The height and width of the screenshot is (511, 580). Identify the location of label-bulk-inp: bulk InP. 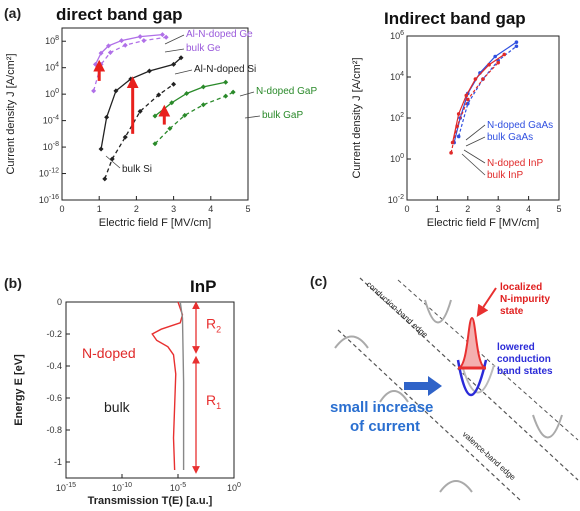
(505, 175).